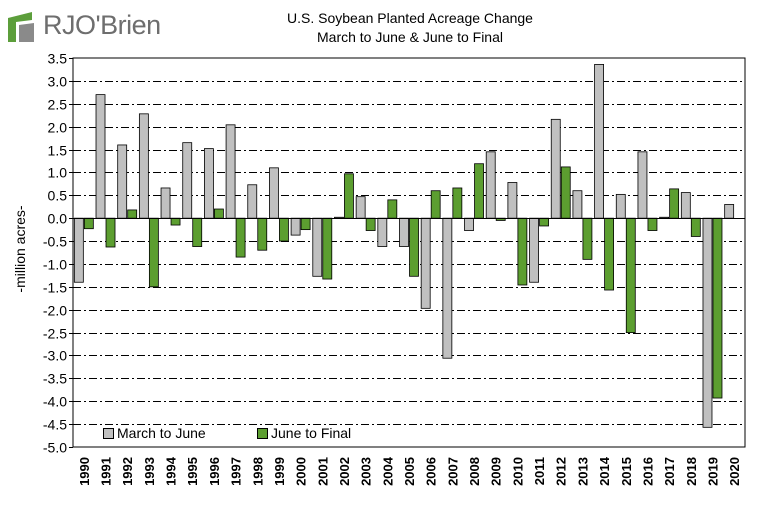 The width and height of the screenshot is (763, 516). What do you see at coordinates (555, 168) in the screenshot?
I see `bar-march-to-june-2012` at bounding box center [555, 168].